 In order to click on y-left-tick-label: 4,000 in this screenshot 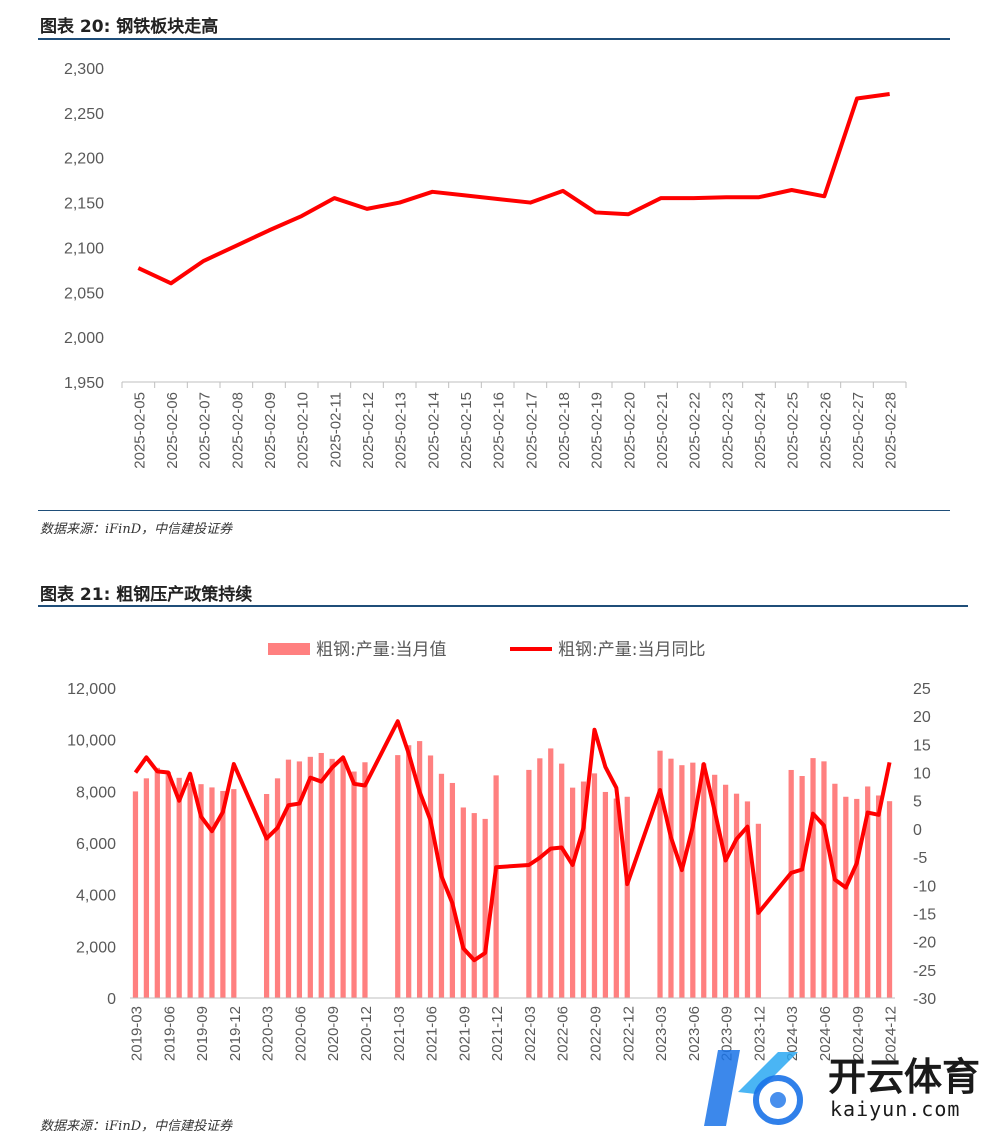, I will do `click(96, 896)`.